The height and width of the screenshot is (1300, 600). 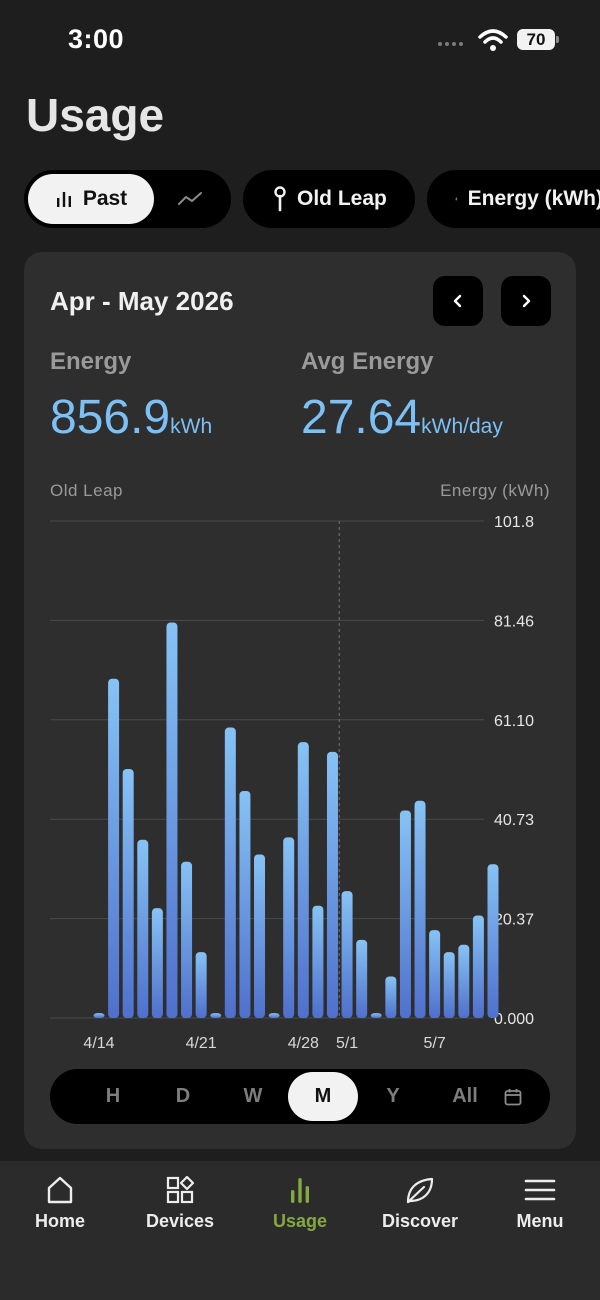 I want to click on period-selector: H D W M Y All, so click(x=300, y=1096).